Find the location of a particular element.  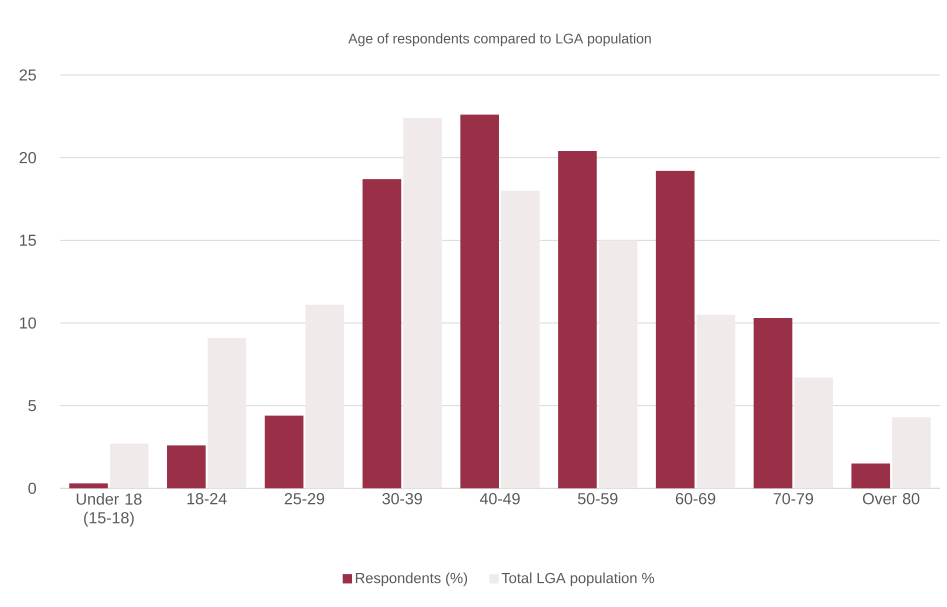

x-tick-label: Under 18 (15-18) is located at coordinates (109, 510).